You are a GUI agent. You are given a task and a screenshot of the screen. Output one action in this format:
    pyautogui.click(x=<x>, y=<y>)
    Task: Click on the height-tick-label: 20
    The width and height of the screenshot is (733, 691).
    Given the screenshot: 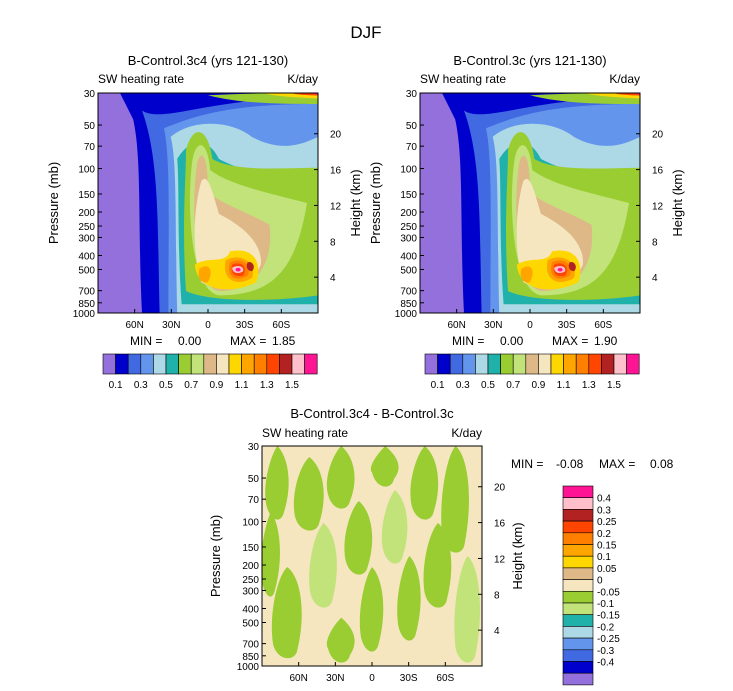 What is the action you would take?
    pyautogui.click(x=500, y=488)
    